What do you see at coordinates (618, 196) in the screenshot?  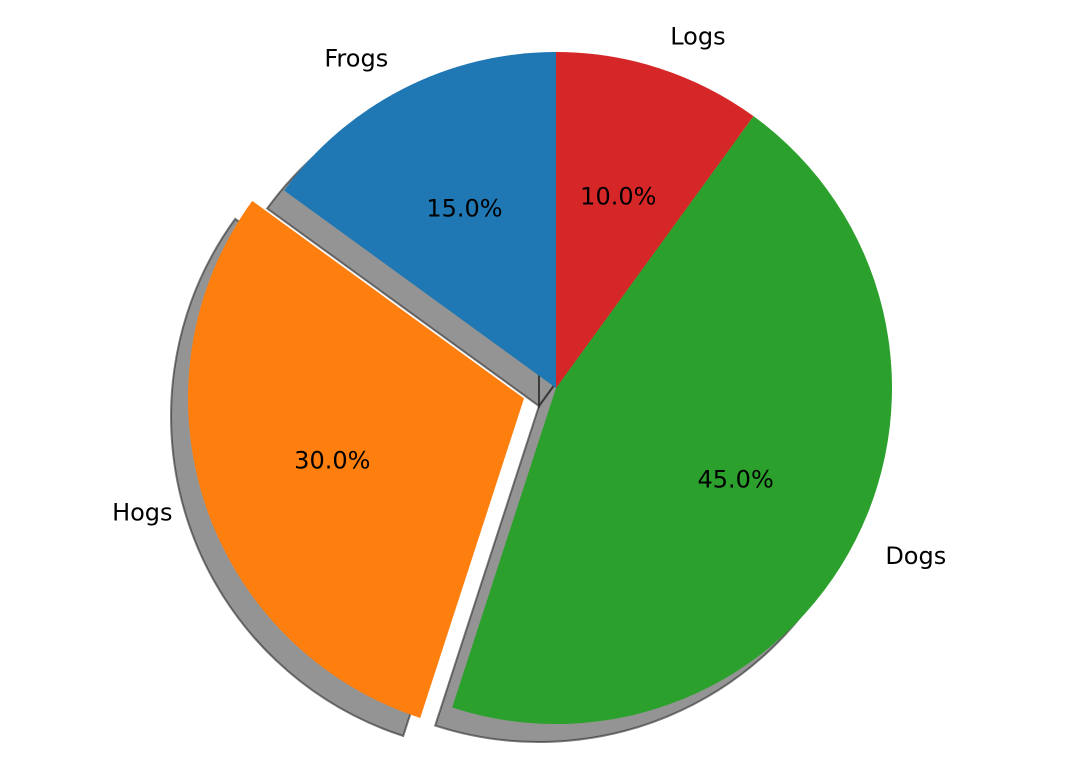 I see `percent-label-logs: 10.0%` at bounding box center [618, 196].